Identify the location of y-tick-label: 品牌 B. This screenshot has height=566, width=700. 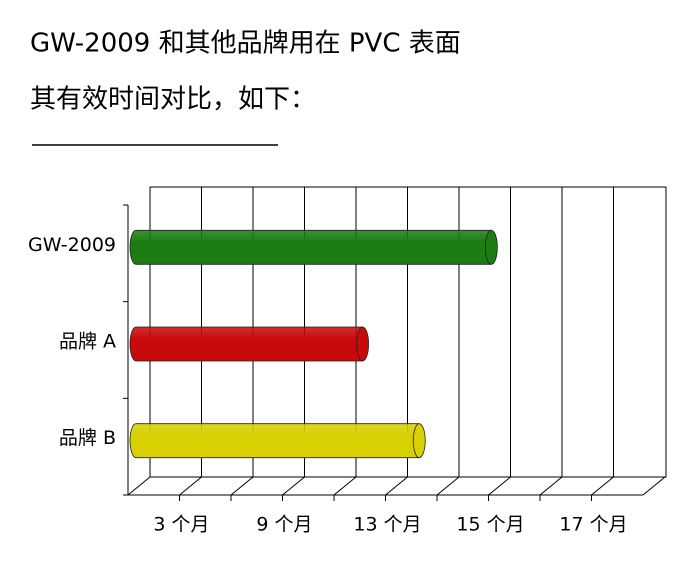
(87, 438).